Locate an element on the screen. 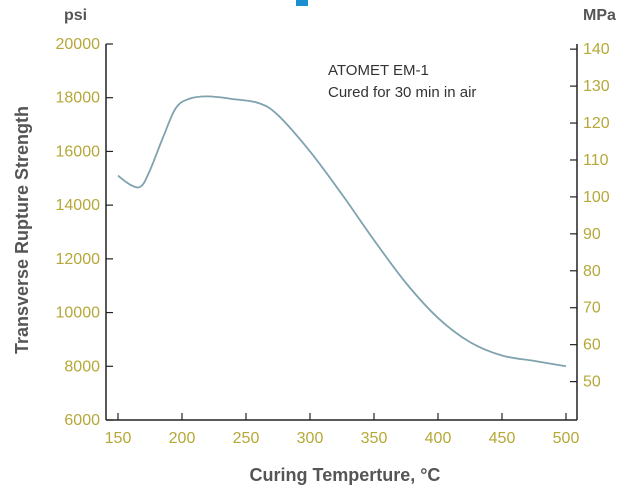 The image size is (629, 490). y-left-tick-label: 10000 is located at coordinates (78, 313).